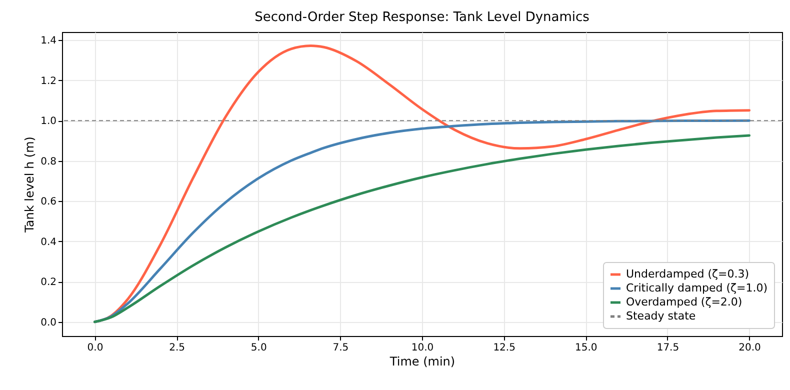 Image resolution: width=790 pixels, height=390 pixels. What do you see at coordinates (48, 81) in the screenshot?
I see `y-tick-label: 1.2` at bounding box center [48, 81].